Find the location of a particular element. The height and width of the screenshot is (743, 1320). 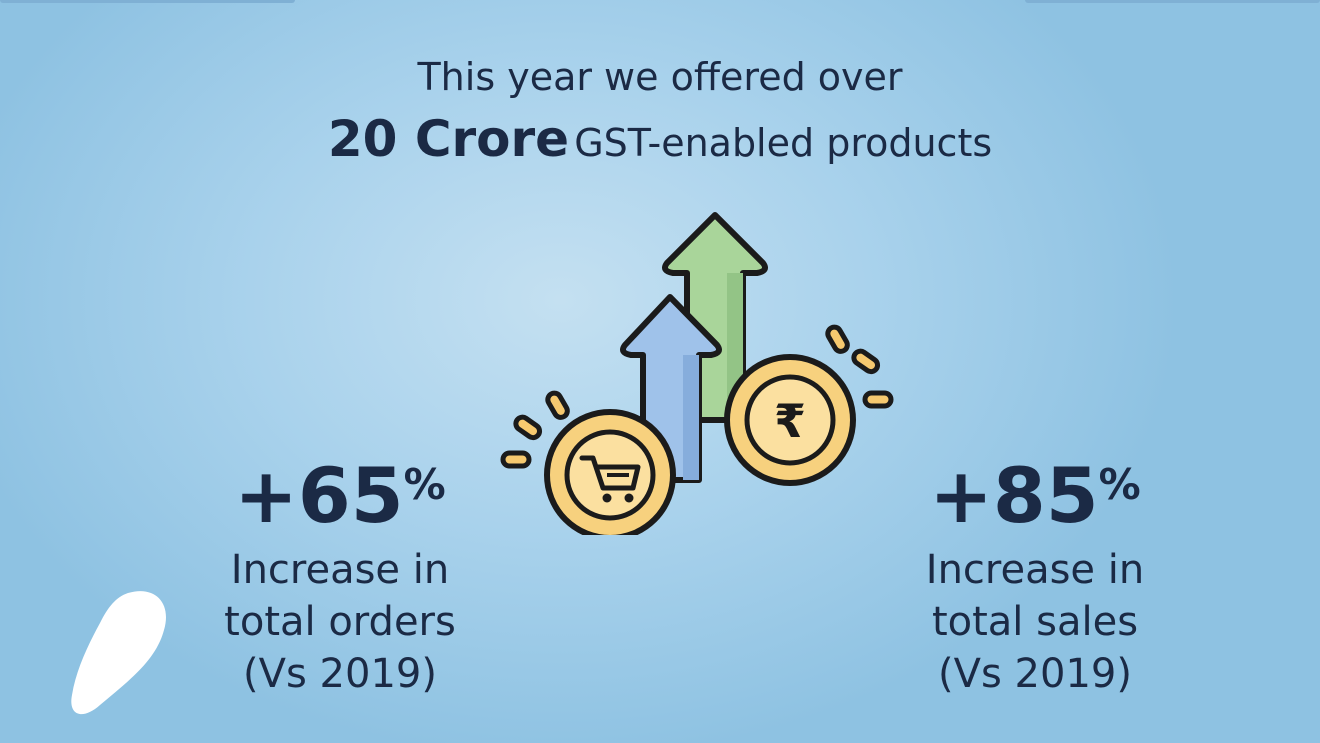

stat-orders: +65% Increase in total orders (Vs 2019) is located at coordinates (340, 579).